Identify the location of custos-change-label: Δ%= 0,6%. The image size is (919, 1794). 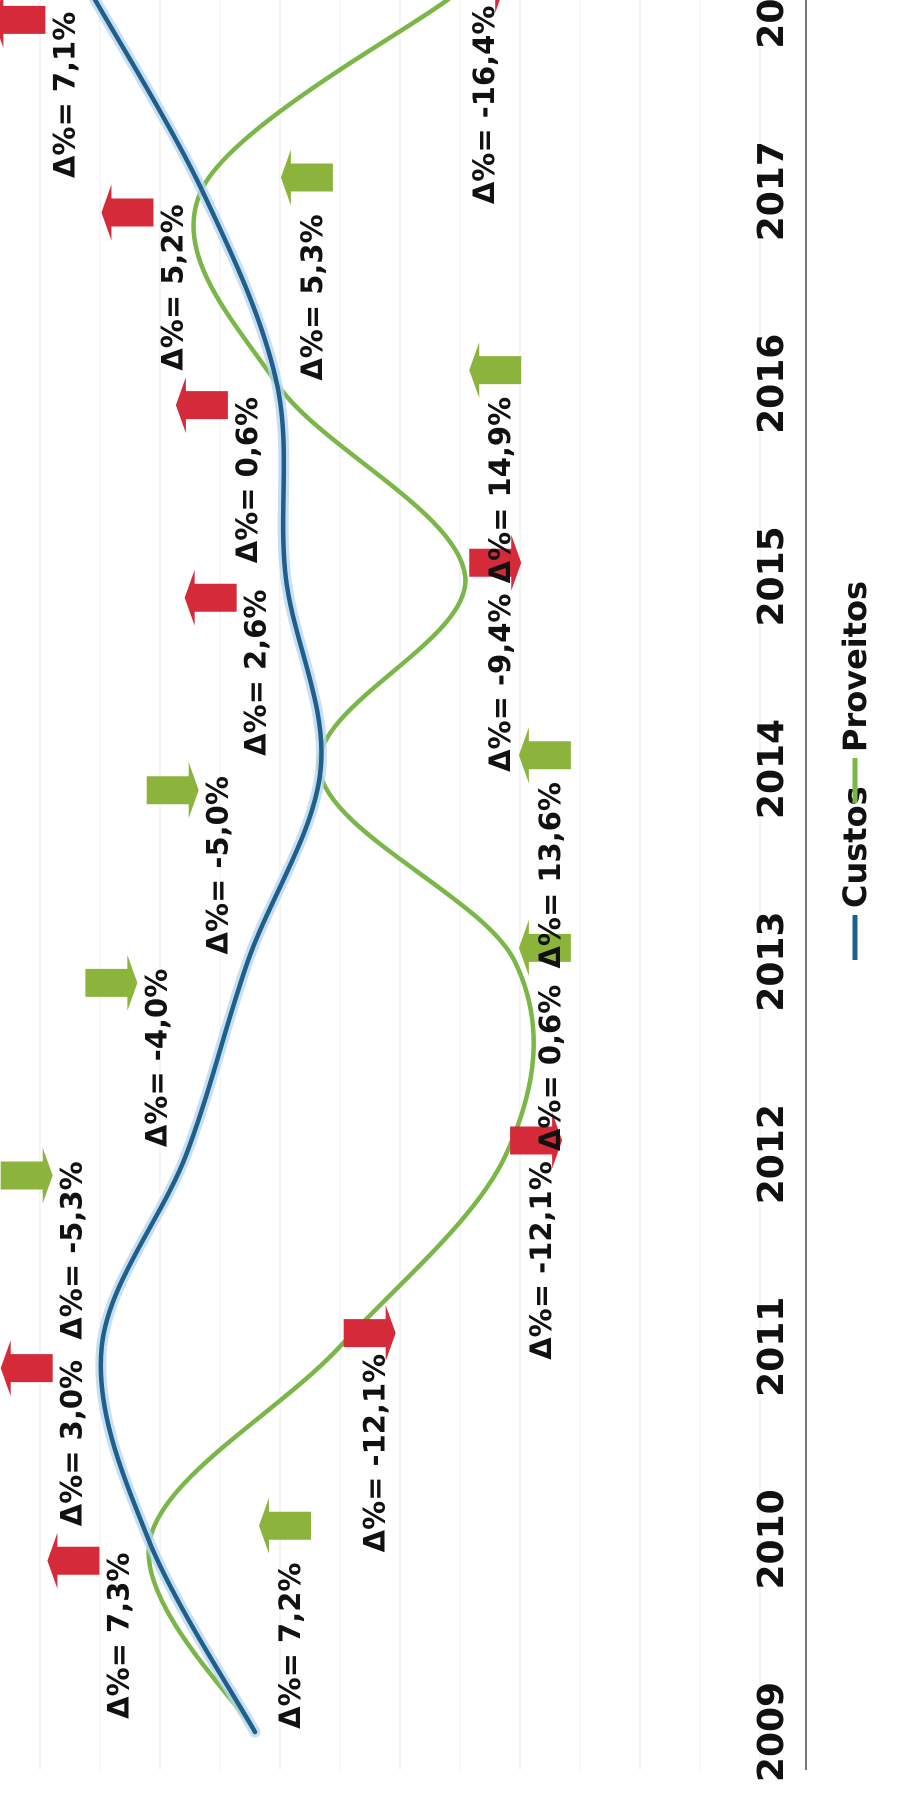
(247, 480).